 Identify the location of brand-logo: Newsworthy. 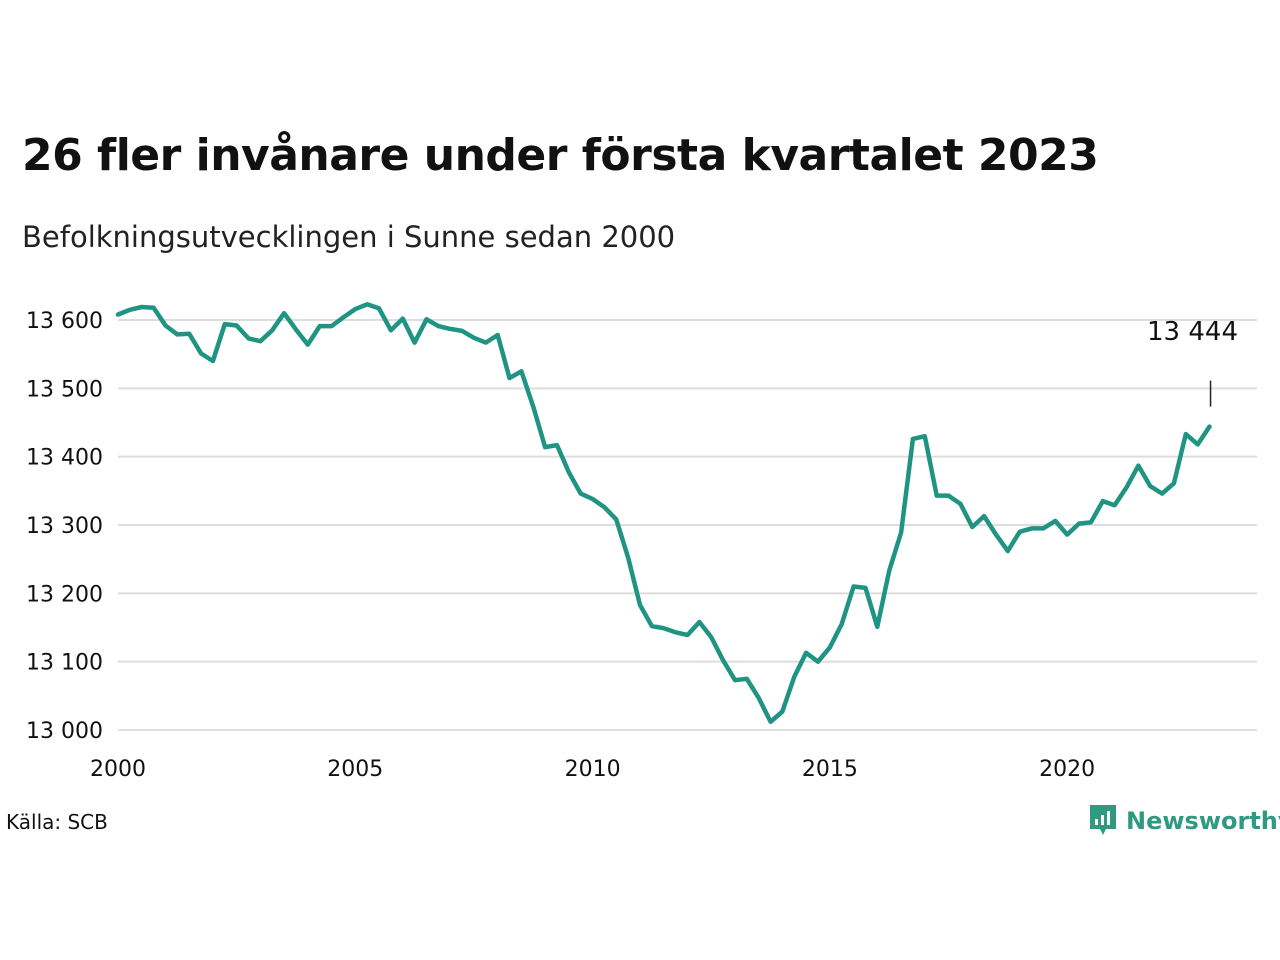
(1184, 821).